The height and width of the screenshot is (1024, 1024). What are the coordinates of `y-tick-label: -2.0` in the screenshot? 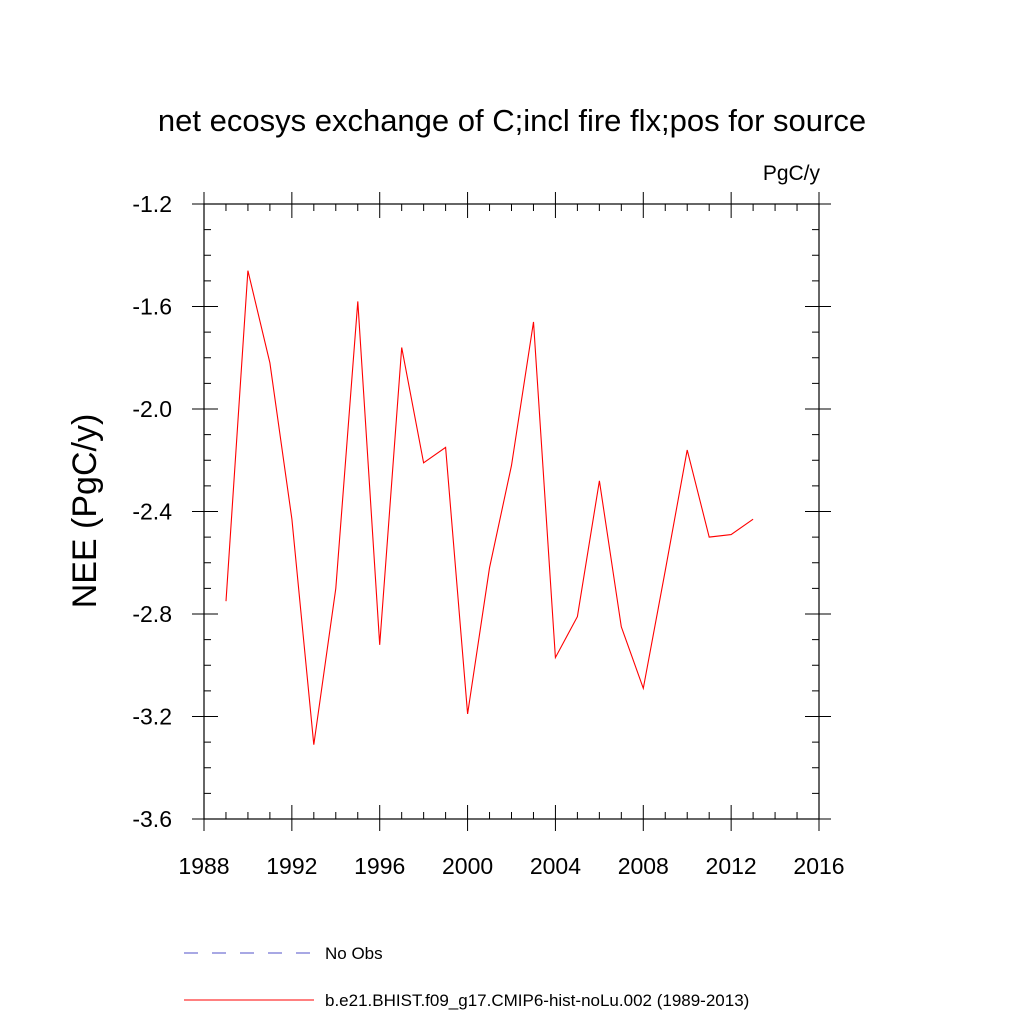 It's located at (152, 409).